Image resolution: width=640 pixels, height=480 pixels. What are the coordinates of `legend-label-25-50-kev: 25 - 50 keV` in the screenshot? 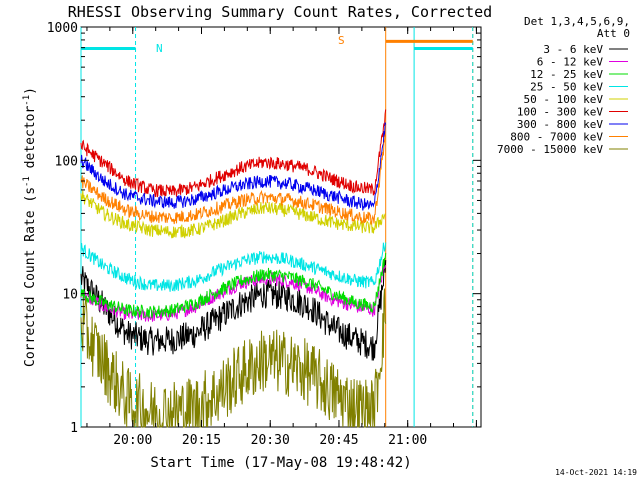 It's located at (566, 87).